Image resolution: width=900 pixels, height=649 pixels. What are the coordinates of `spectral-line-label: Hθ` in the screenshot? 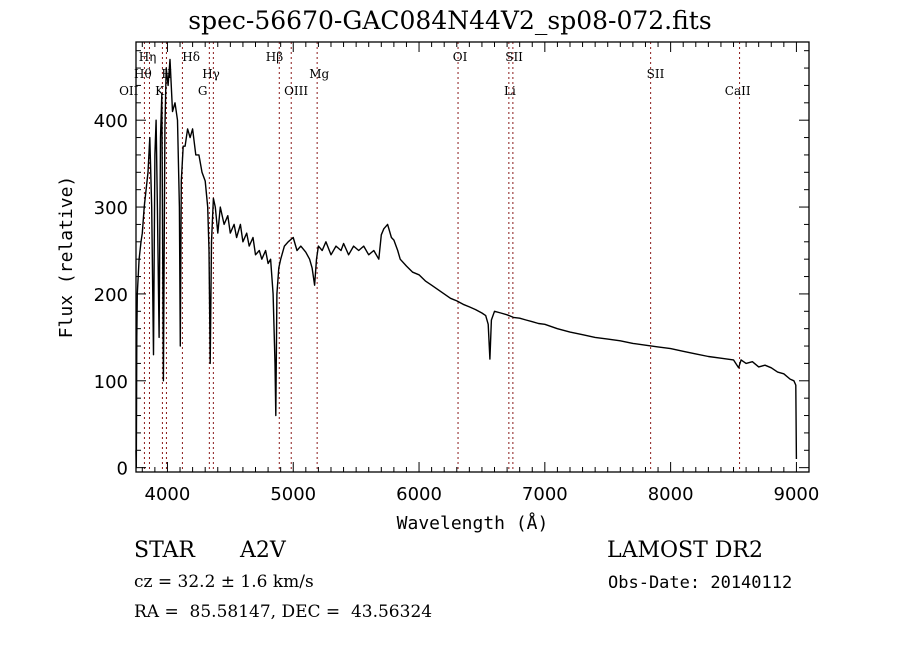 It's located at (143, 74).